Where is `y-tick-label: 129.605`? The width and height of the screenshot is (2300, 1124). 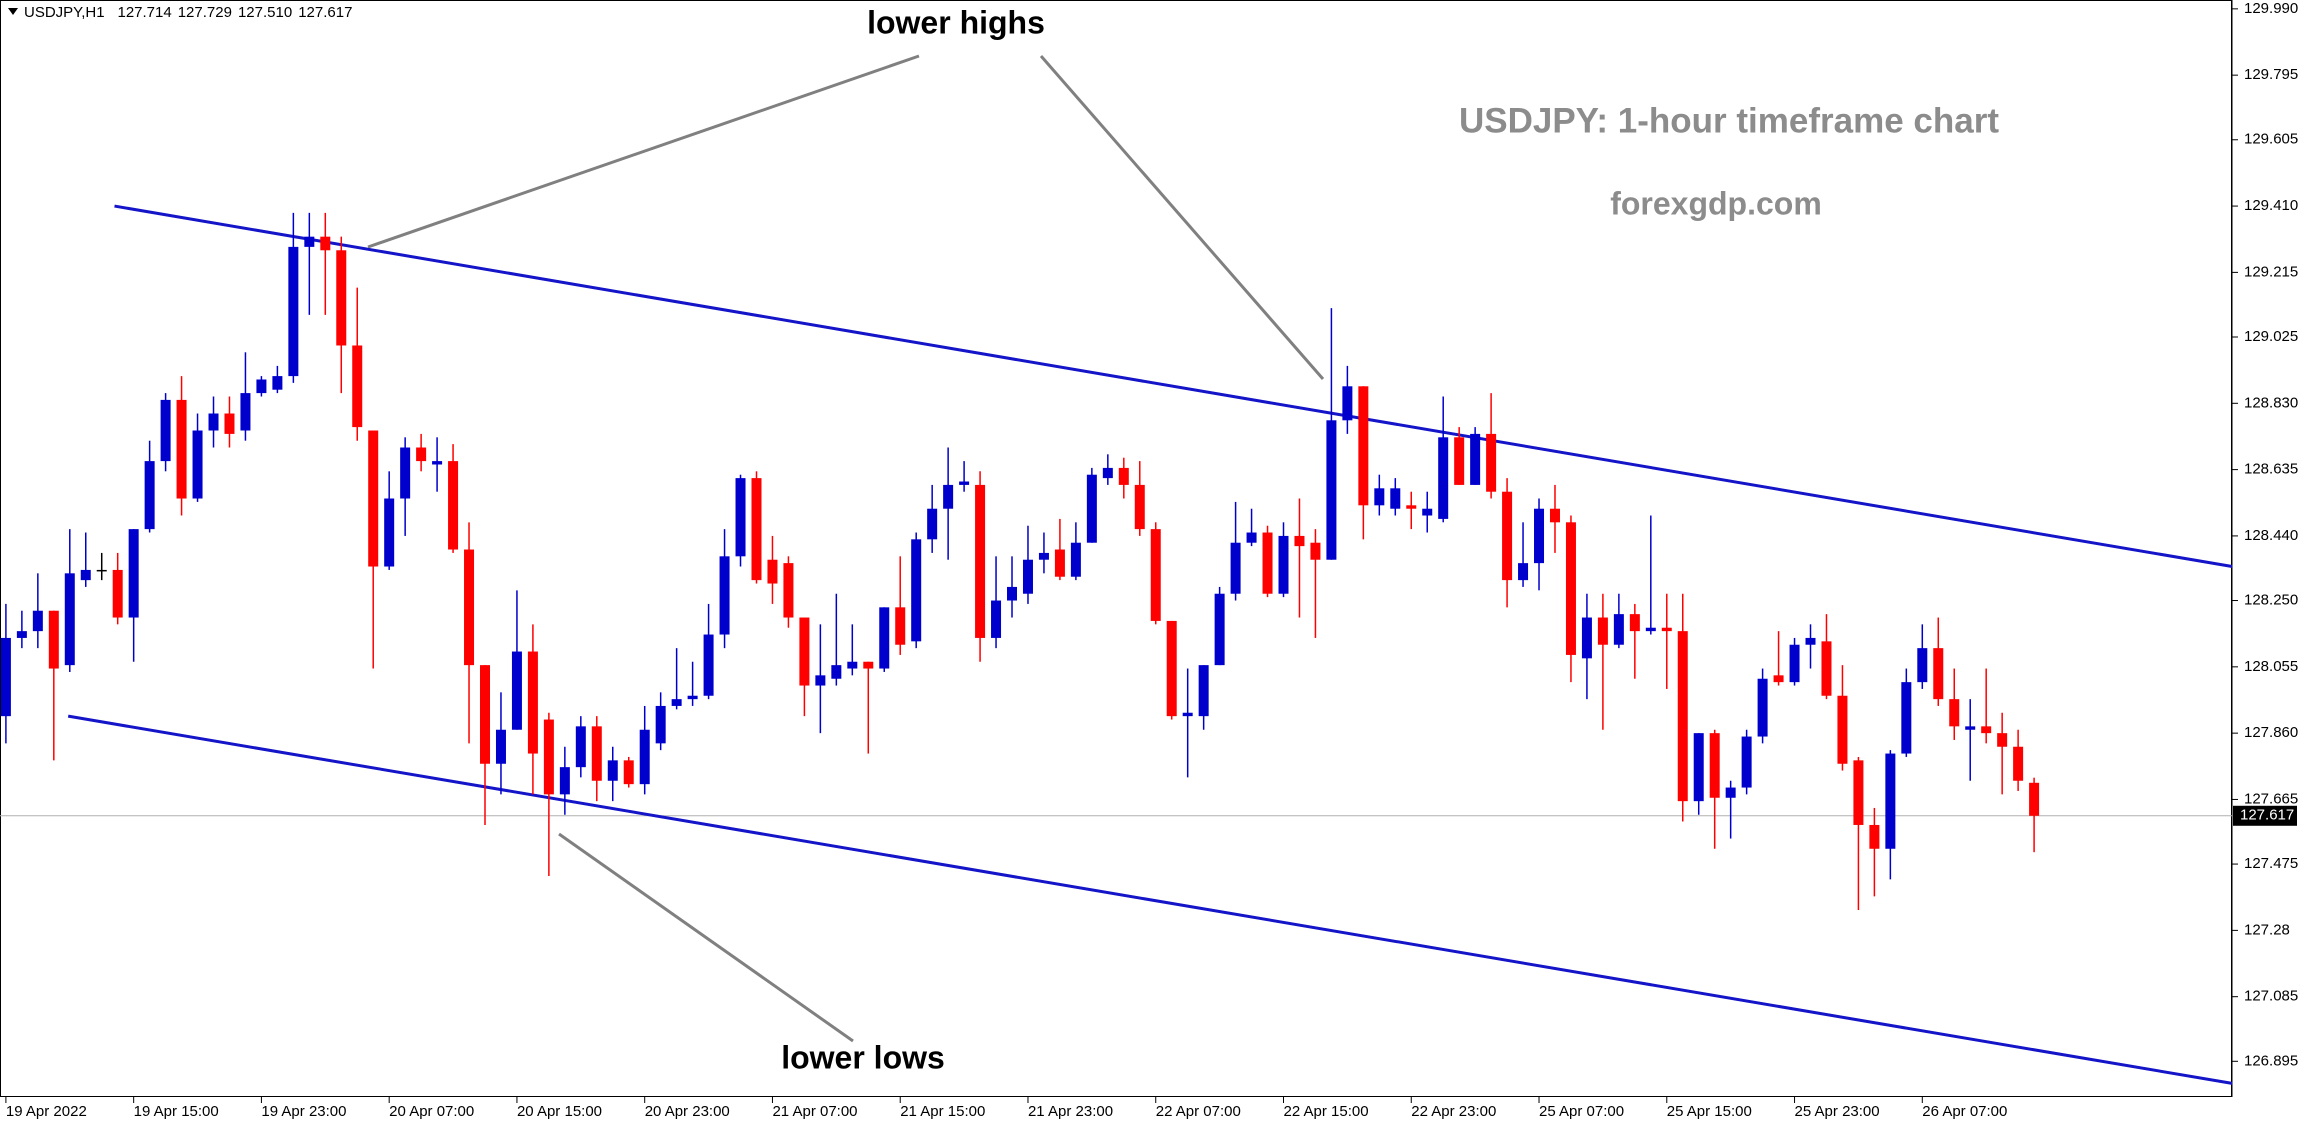 y-tick-label: 129.605 is located at coordinates (2271, 139).